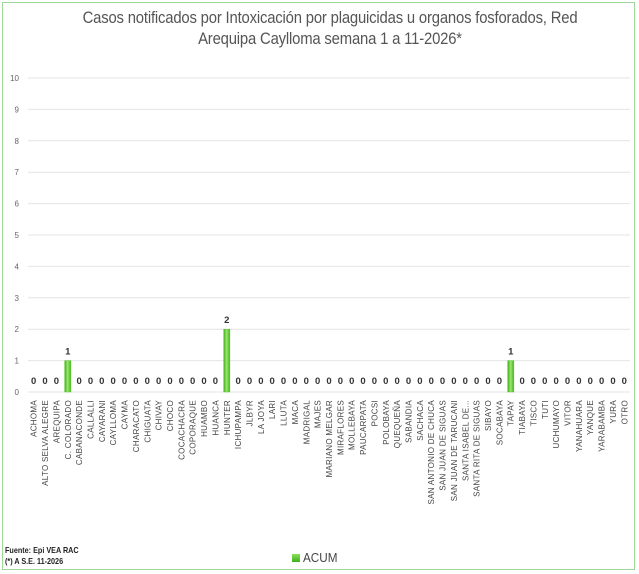 The image size is (639, 574). What do you see at coordinates (136, 426) in the screenshot?
I see `x-tick-label: CHARACATO` at bounding box center [136, 426].